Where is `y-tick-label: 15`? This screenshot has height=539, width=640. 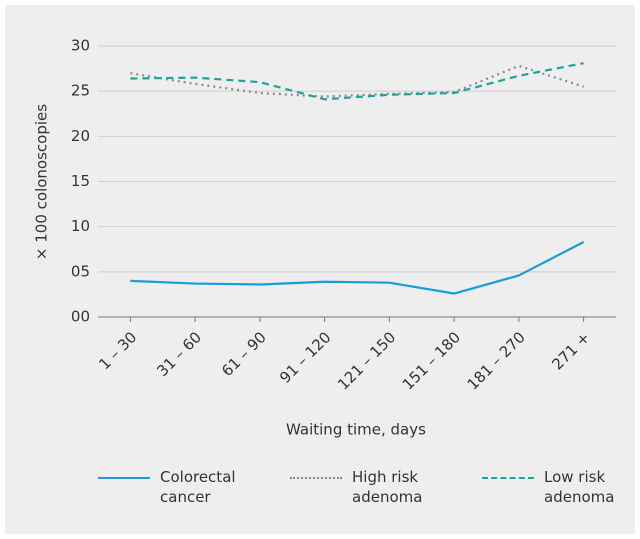 y-tick-label: 15 is located at coordinates (80, 181).